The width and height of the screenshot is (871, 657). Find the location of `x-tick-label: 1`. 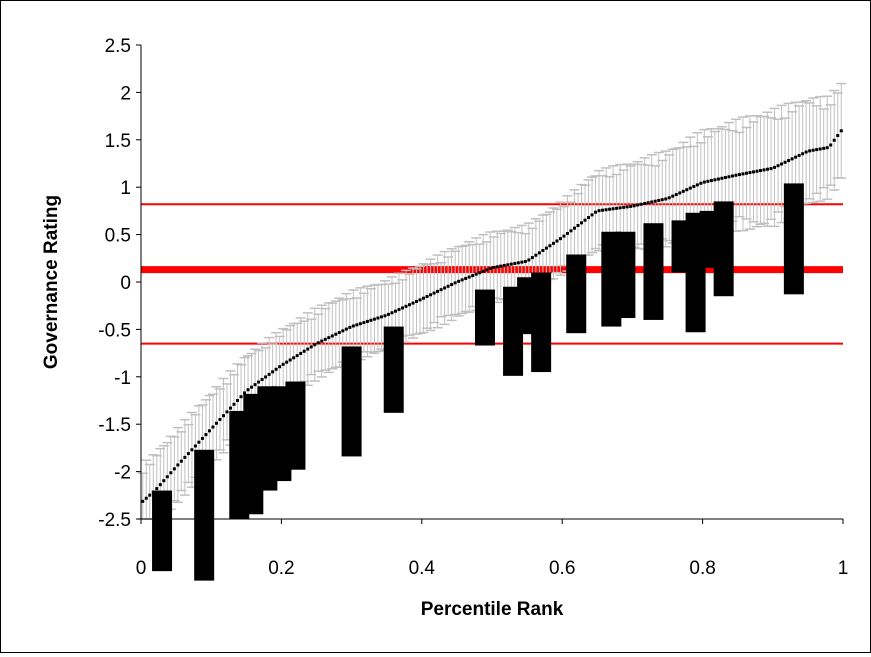

x-tick-label: 1 is located at coordinates (843, 568).